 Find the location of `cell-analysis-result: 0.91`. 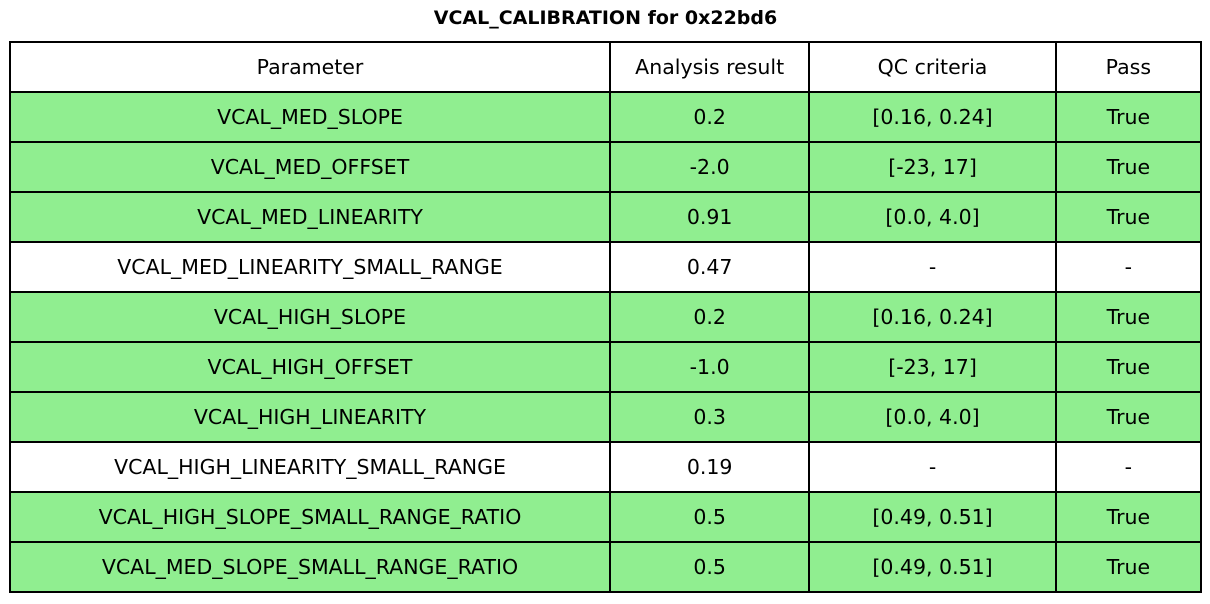

cell-analysis-result: 0.91 is located at coordinates (709, 217).